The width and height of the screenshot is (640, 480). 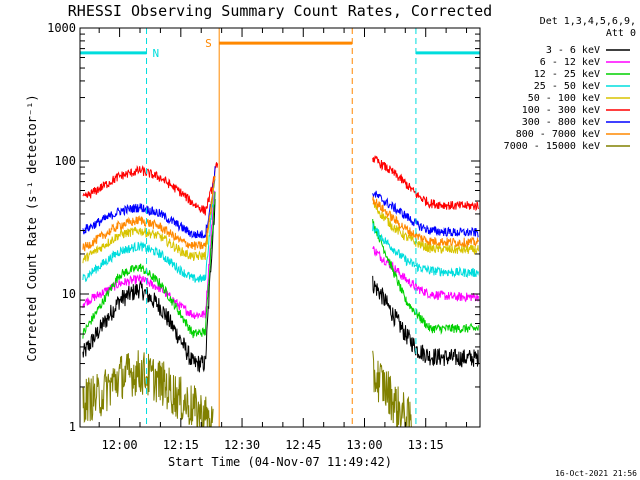 What do you see at coordinates (425, 183) in the screenshot?
I see `series-line-5-after-gap` at bounding box center [425, 183].